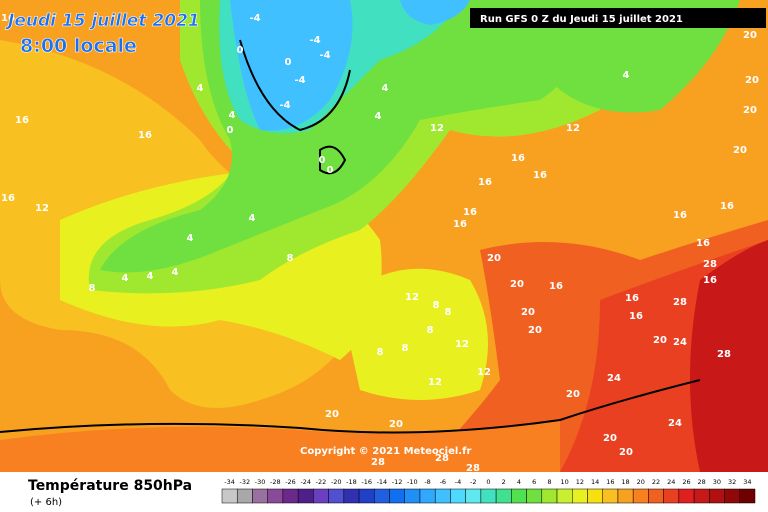  I want to click on legend-tick-label: 10, so click(565, 482).